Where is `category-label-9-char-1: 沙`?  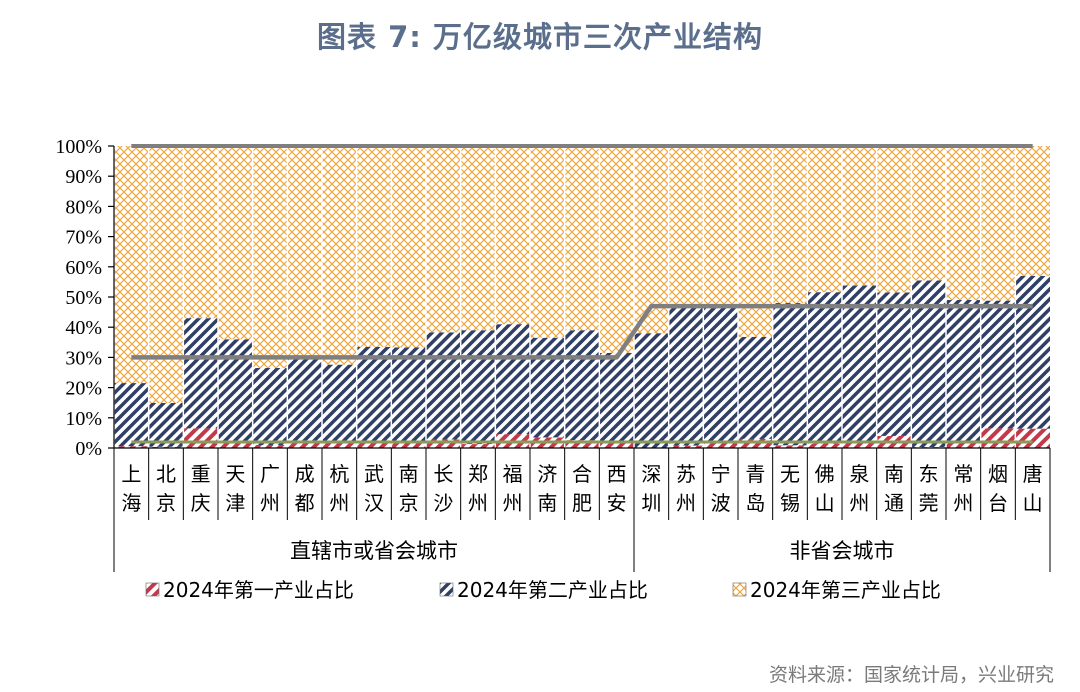
category-label-9-char-1: 沙 is located at coordinates (443, 503).